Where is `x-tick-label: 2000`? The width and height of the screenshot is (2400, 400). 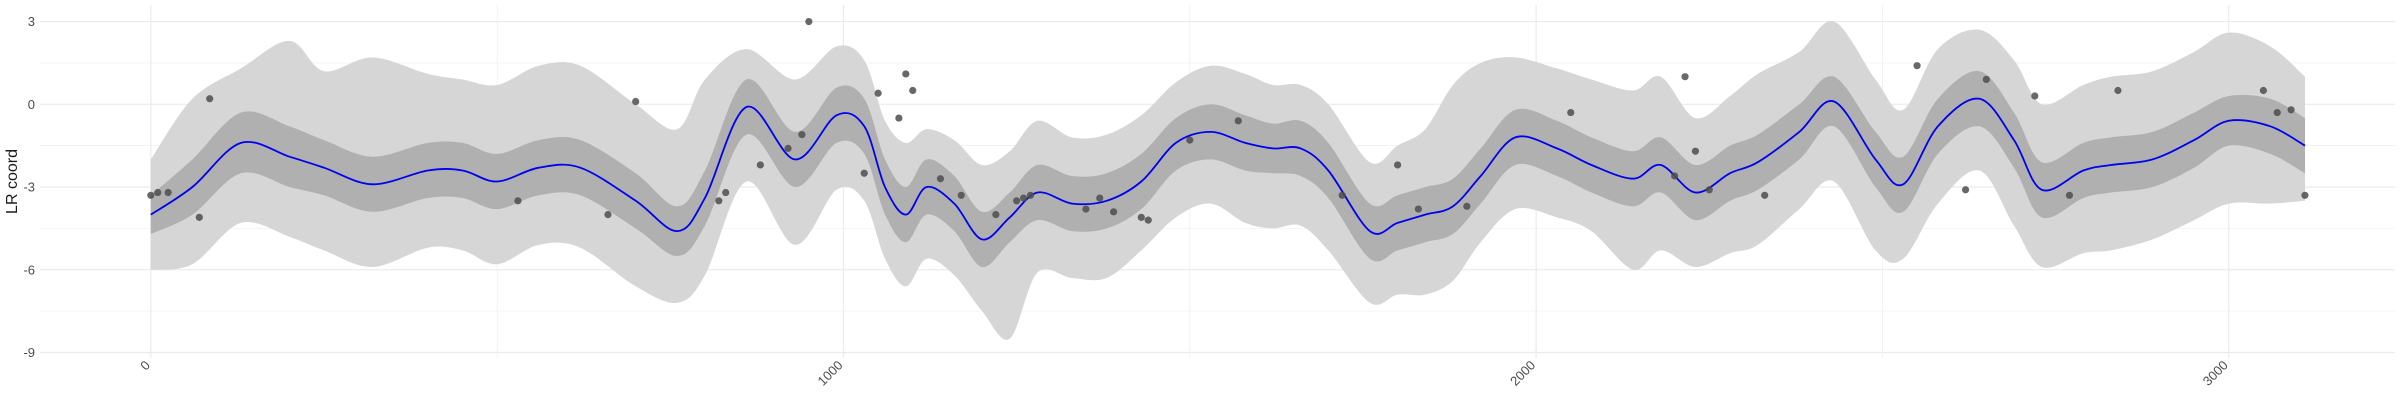
x-tick-label: 2000 is located at coordinates (1522, 373).